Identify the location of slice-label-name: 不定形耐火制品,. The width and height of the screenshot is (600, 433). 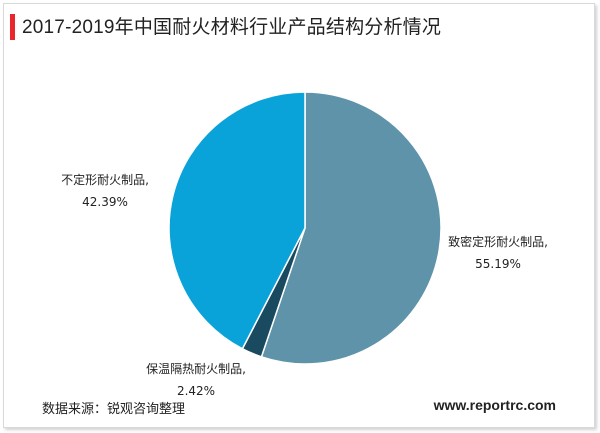
(105, 179).